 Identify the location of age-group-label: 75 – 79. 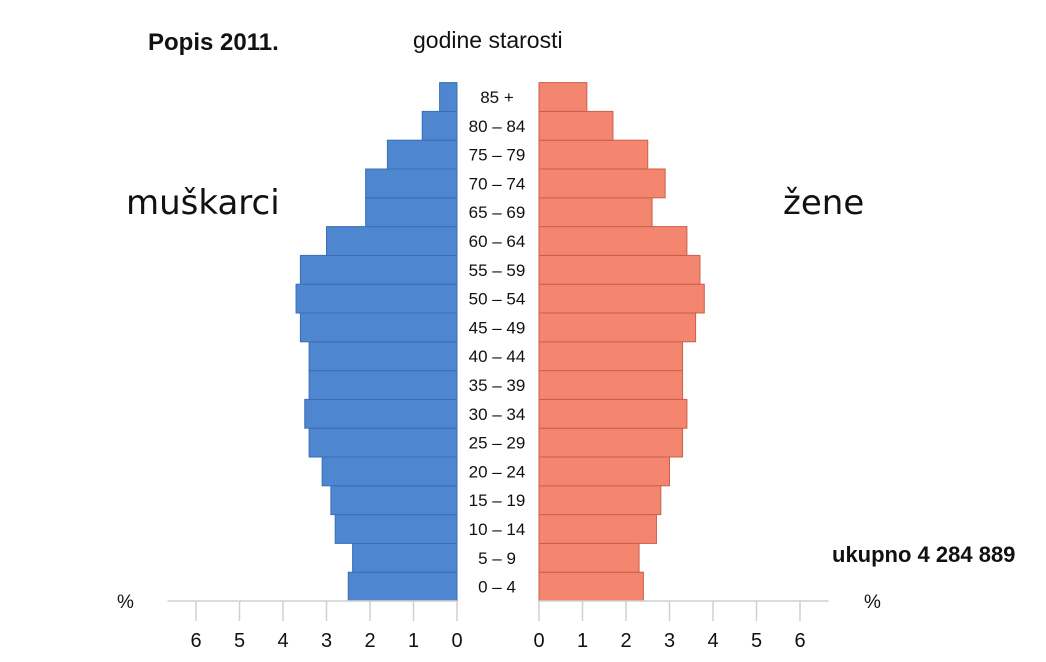
(497, 155).